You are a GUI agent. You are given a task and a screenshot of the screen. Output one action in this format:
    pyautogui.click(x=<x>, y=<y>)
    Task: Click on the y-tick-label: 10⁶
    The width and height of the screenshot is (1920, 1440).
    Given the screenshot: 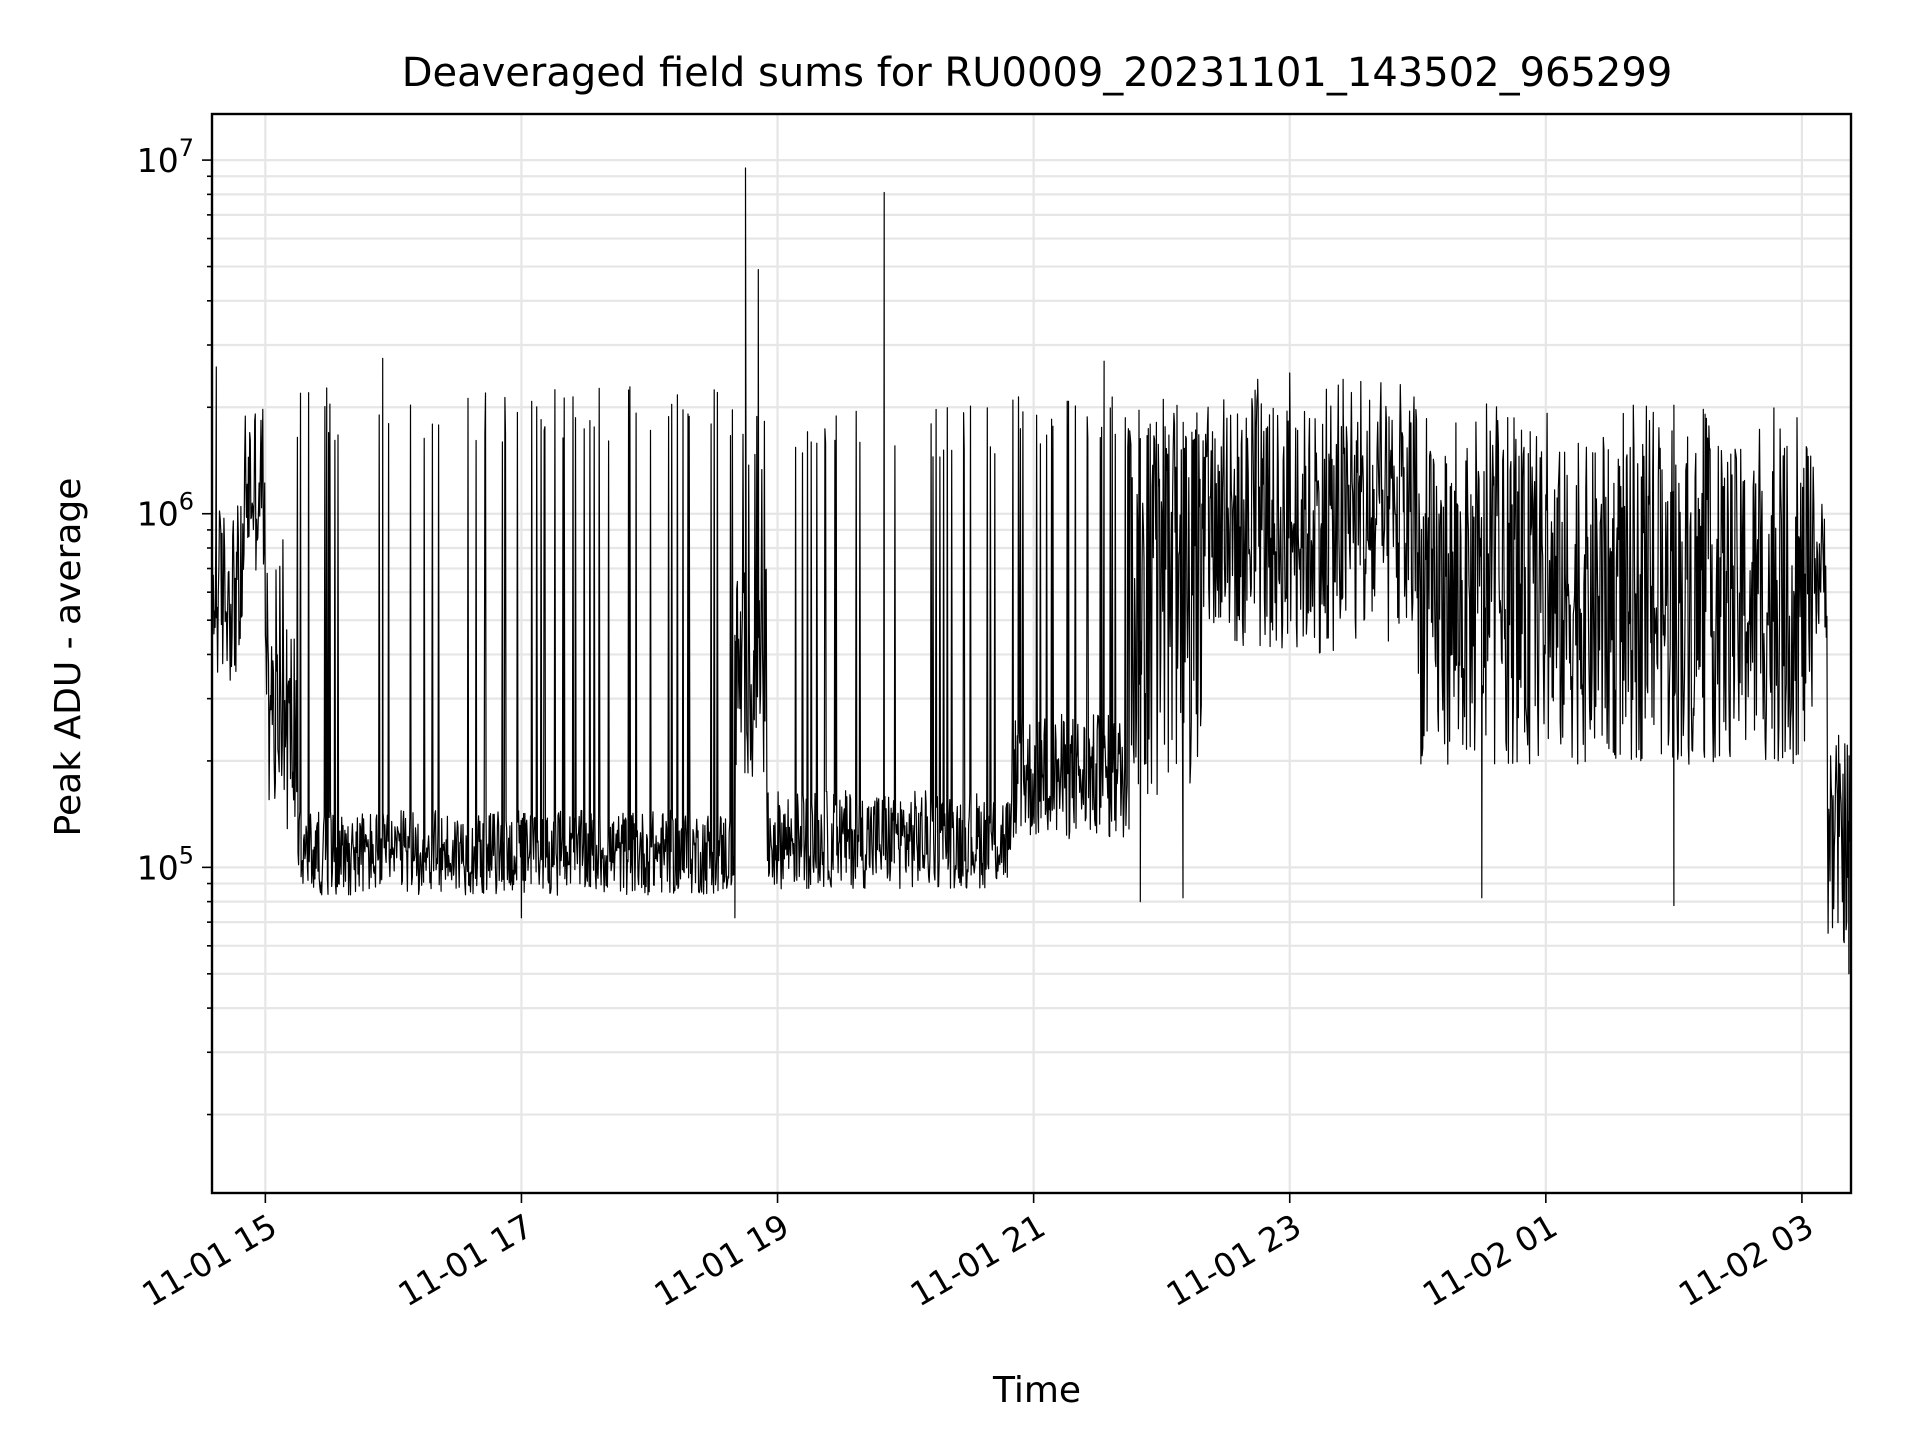 What is the action you would take?
    pyautogui.click(x=165, y=511)
    